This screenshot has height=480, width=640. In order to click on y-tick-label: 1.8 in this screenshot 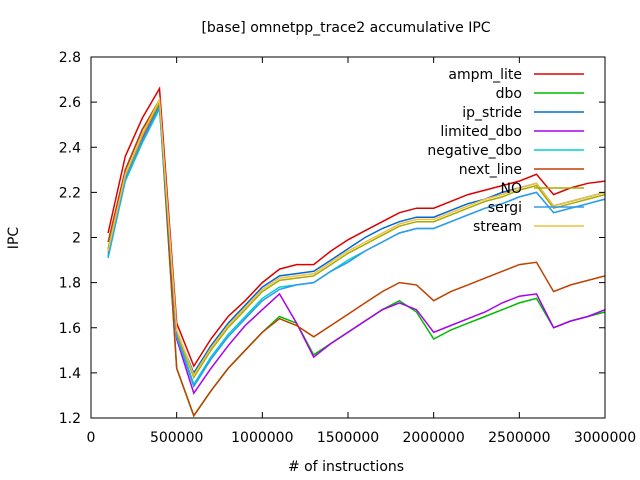, I will do `click(70, 284)`.